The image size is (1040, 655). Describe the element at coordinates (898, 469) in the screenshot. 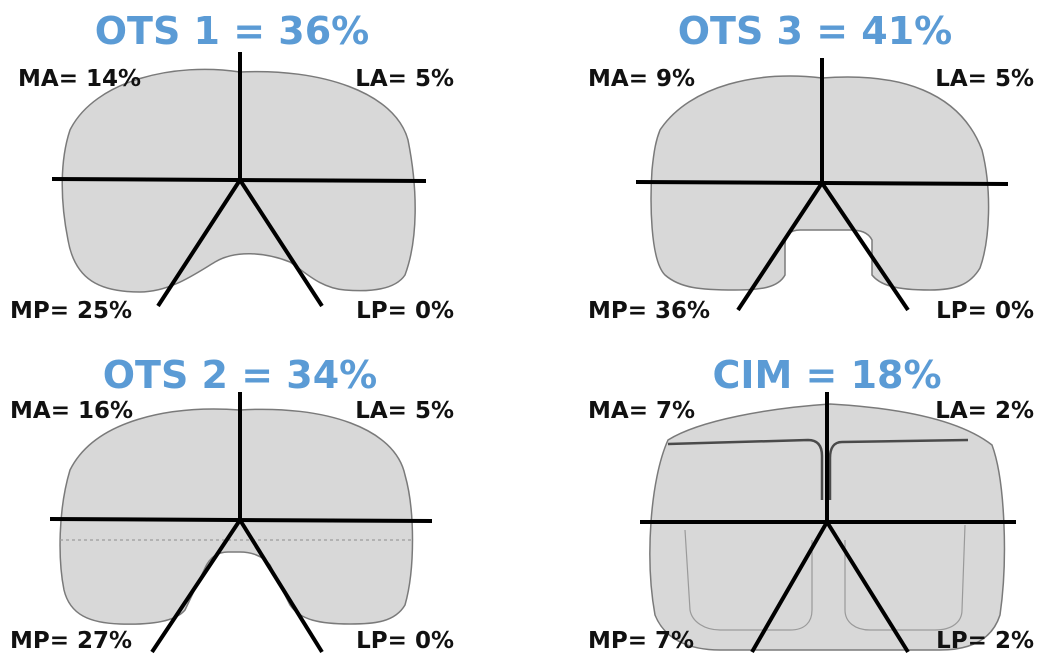

I see `tray-rail-right` at that location.